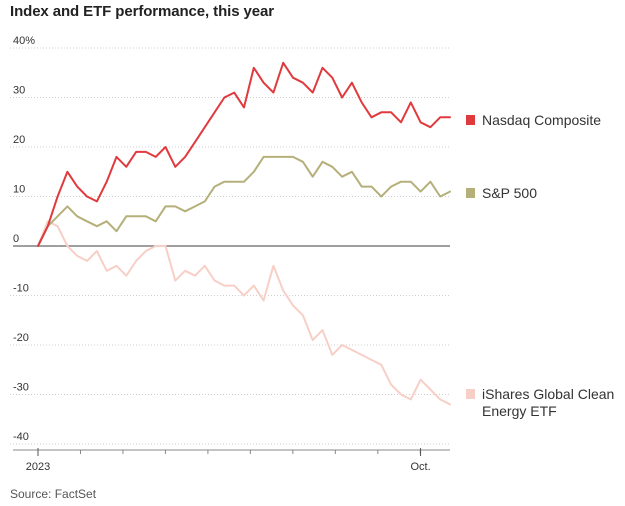 The image size is (625, 506). What do you see at coordinates (231, 460) in the screenshot?
I see `x-axis: 2023 Oct.` at bounding box center [231, 460].